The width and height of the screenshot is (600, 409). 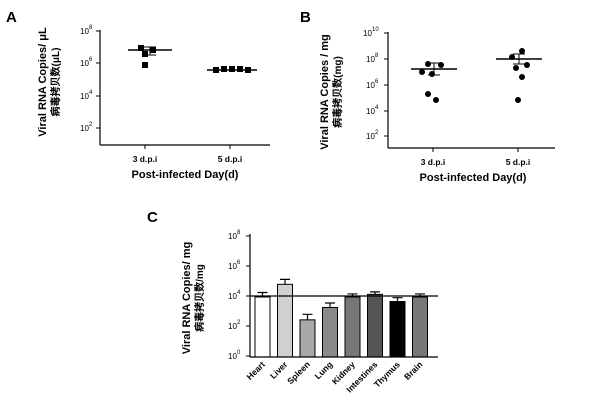 What do you see at coordinates (91, 93) in the screenshot?
I see `panel-a-ytick-exp: 4` at bounding box center [91, 93].